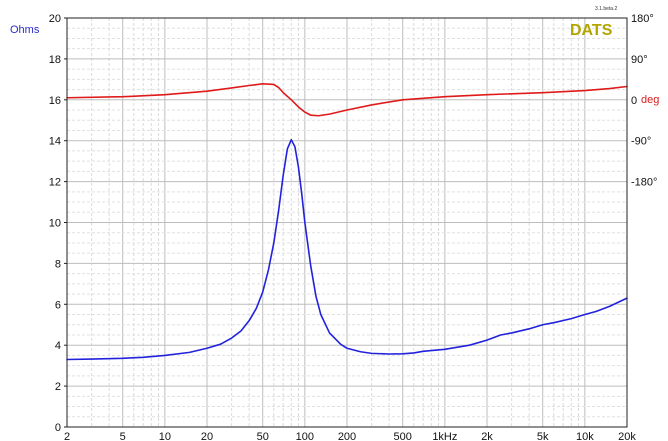  Describe the element at coordinates (123, 436) in the screenshot. I see `x-tick-label: 5` at that location.